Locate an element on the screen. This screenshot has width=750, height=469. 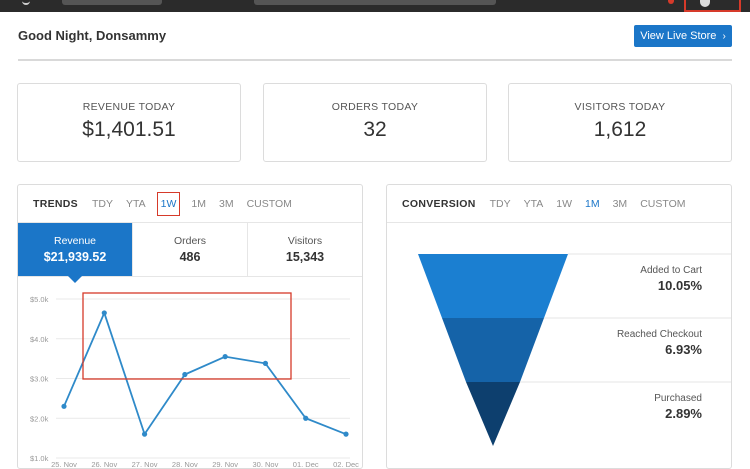
x-tick-label: 27. Nov is located at coordinates (145, 464).